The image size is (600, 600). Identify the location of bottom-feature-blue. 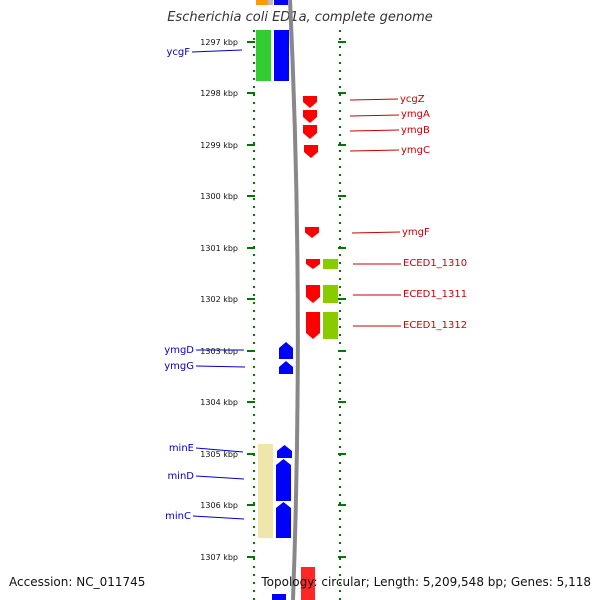
(279, 597).